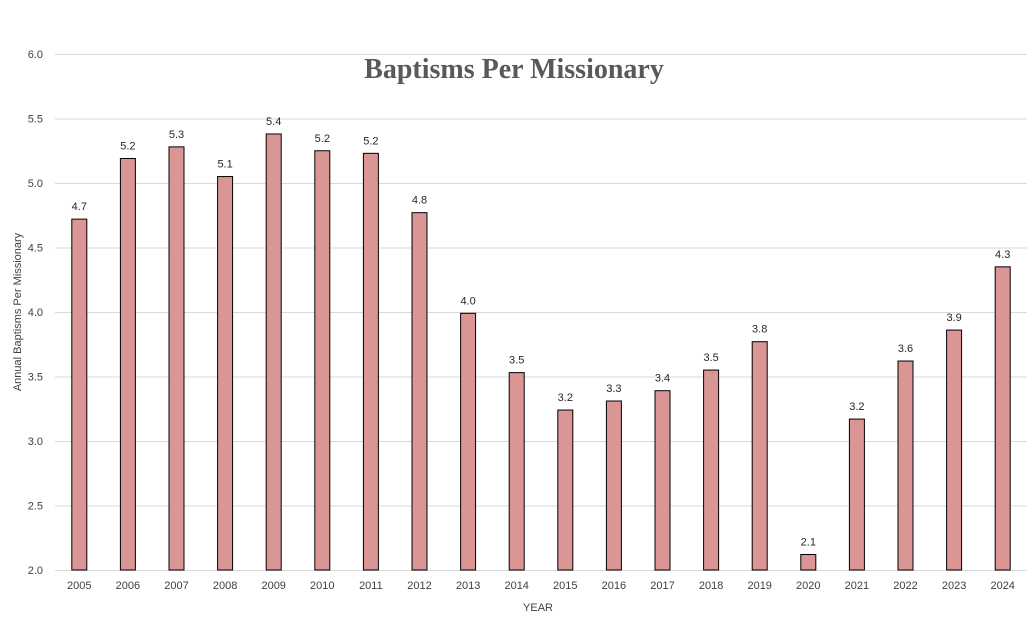 The image size is (1035, 620). Describe the element at coordinates (808, 543) in the screenshot. I see `data-label-2020: 2.1` at that location.